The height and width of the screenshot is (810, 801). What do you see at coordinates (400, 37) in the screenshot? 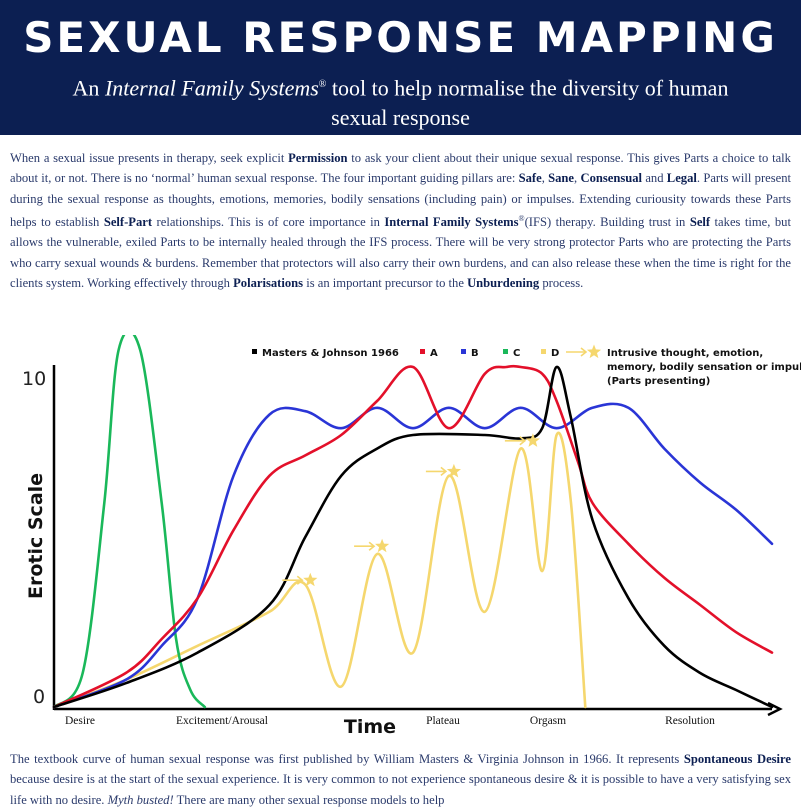
I see `page-title: SEXUAL RESPONSE MAPPING` at bounding box center [400, 37].